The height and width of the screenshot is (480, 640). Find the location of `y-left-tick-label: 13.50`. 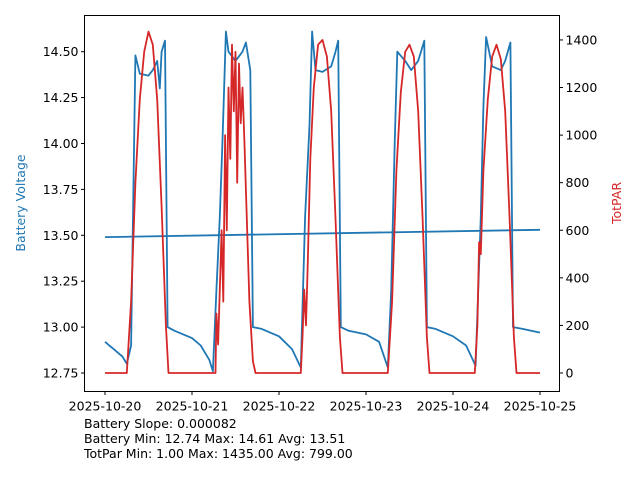

y-left-tick-label: 13.50 is located at coordinates (61, 235).